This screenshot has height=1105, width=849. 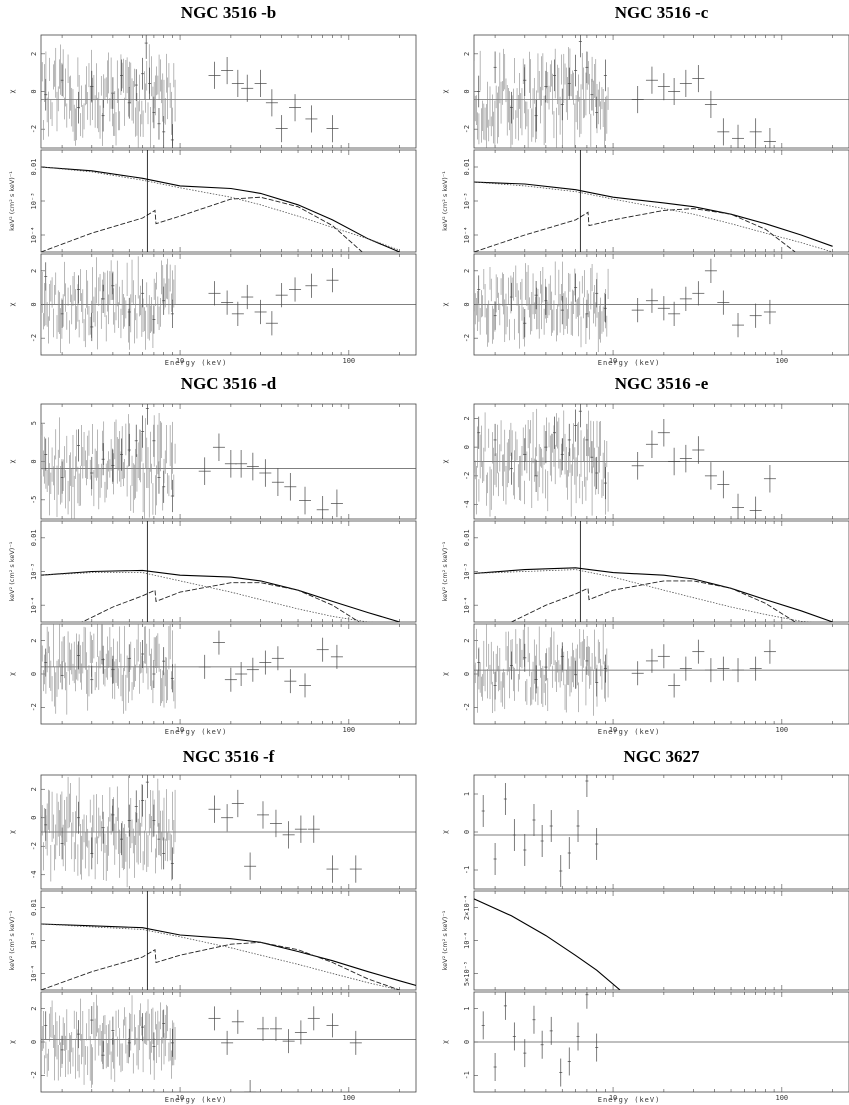 What do you see at coordinates (467, 973) in the screenshot?
I see `y-tick-label: 5×10⁻⁵` at bounding box center [467, 973].